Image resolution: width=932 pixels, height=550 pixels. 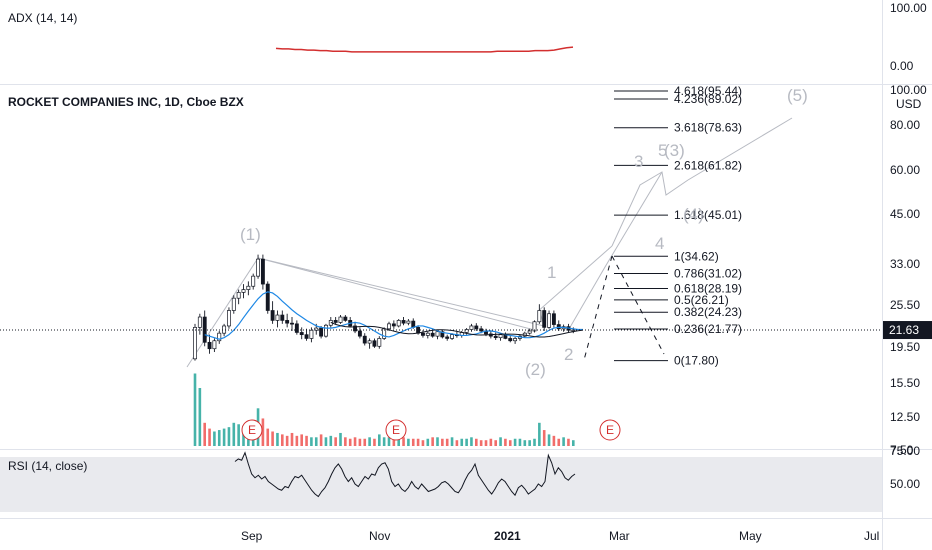 I want to click on time-tick-label: May, so click(x=750, y=536).